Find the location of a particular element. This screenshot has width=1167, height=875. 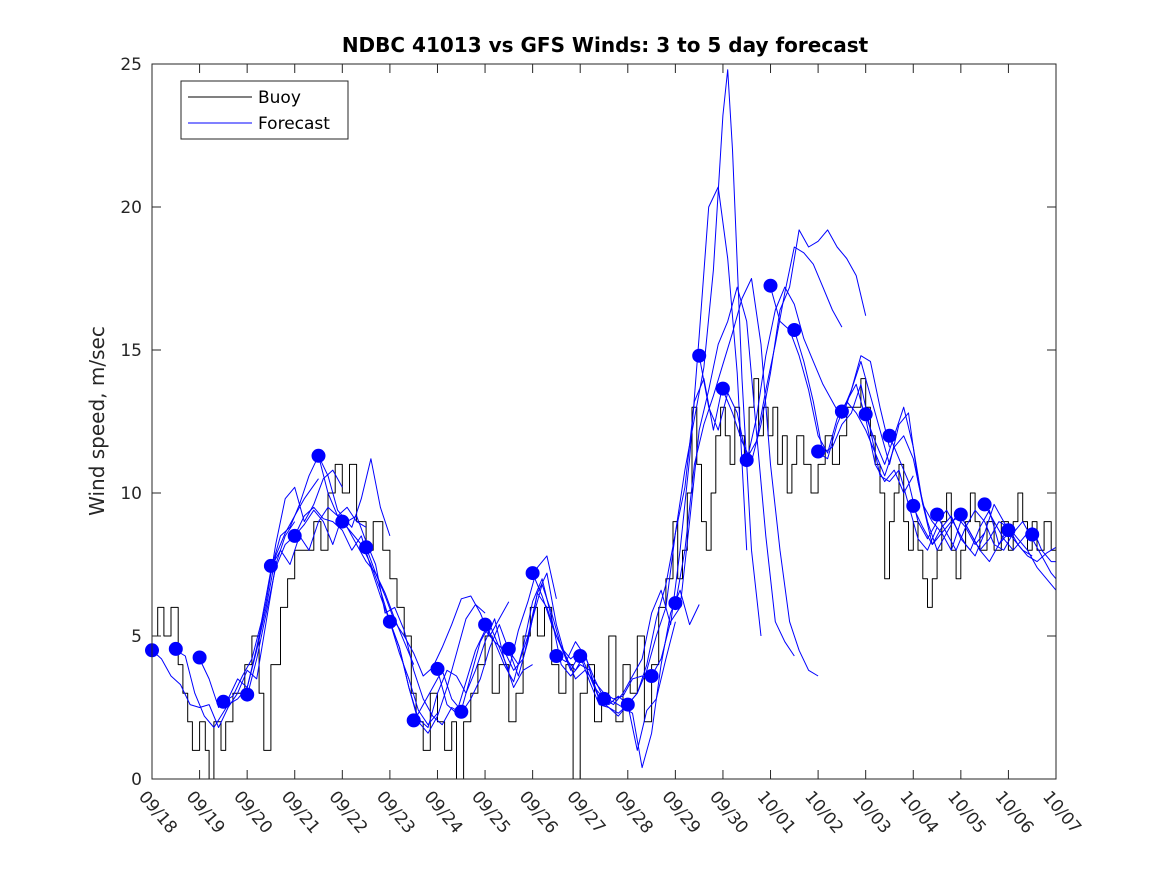

x-tick-label: 09/18 is located at coordinates (157, 812).